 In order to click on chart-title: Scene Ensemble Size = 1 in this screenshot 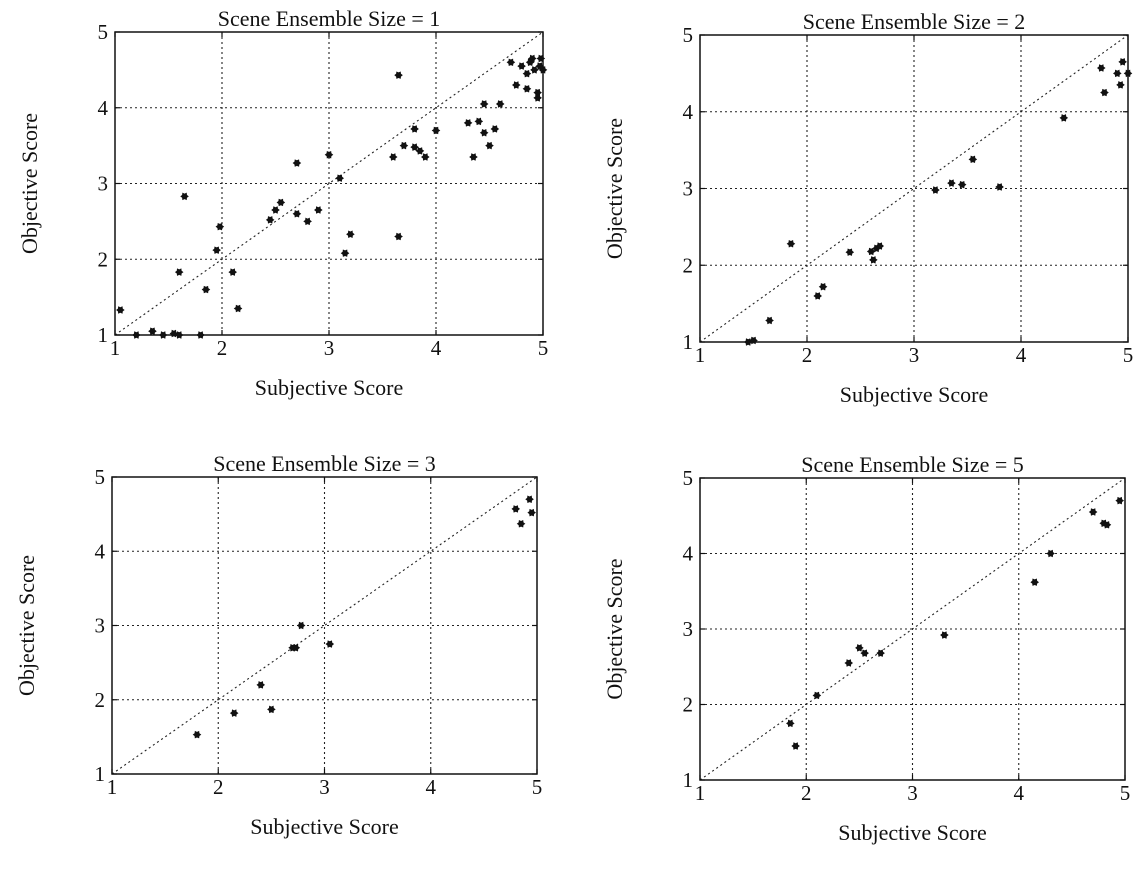, I will do `click(329, 18)`.